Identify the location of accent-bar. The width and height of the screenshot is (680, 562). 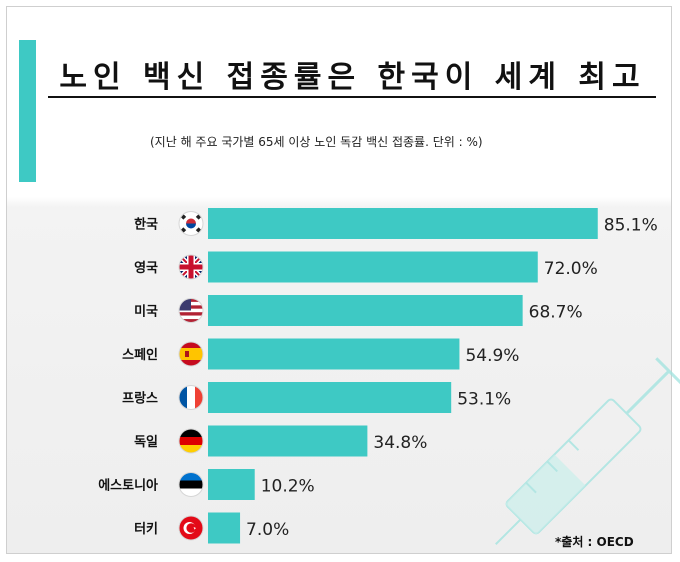
(27, 111).